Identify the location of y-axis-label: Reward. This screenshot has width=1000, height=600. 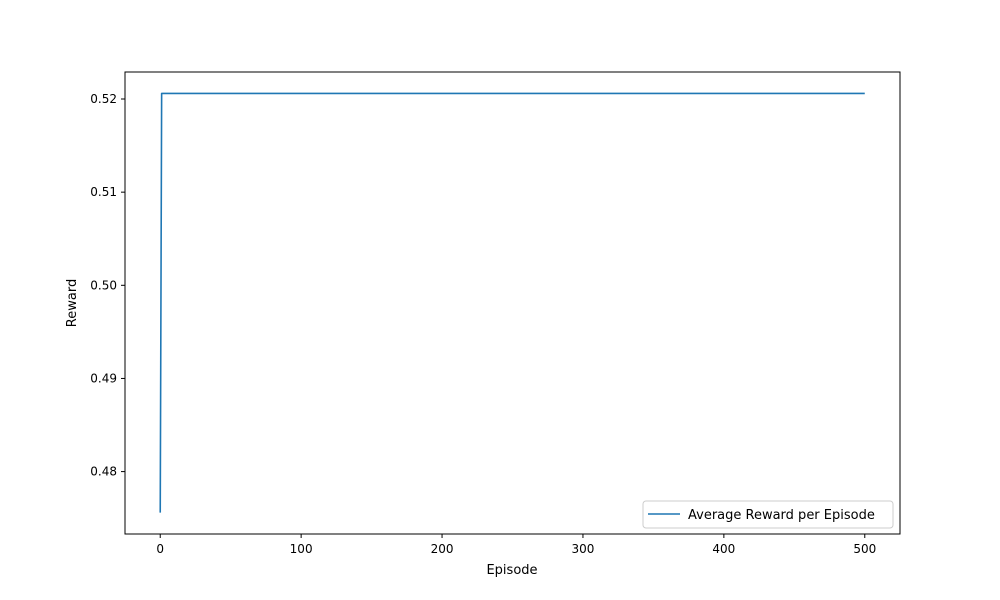
(72, 303).